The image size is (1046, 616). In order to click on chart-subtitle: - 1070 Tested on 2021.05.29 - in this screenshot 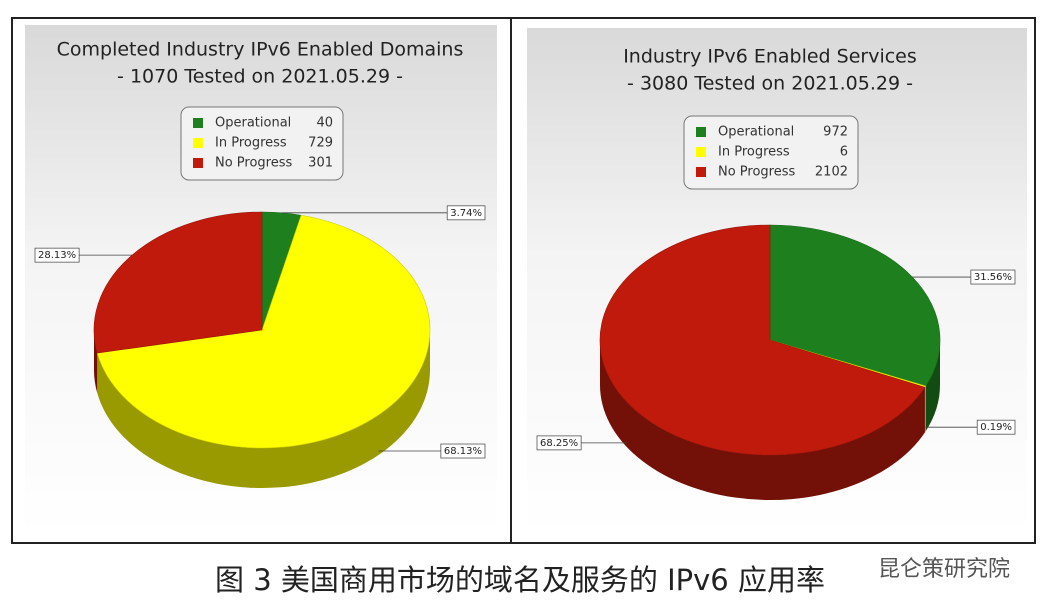, I will do `click(260, 77)`.